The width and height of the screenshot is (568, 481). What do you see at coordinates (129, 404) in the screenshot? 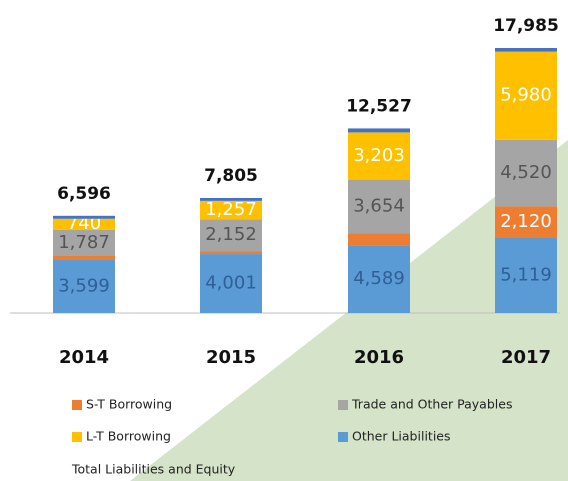
I see `legend-label: S-T Borrowing` at bounding box center [129, 404].